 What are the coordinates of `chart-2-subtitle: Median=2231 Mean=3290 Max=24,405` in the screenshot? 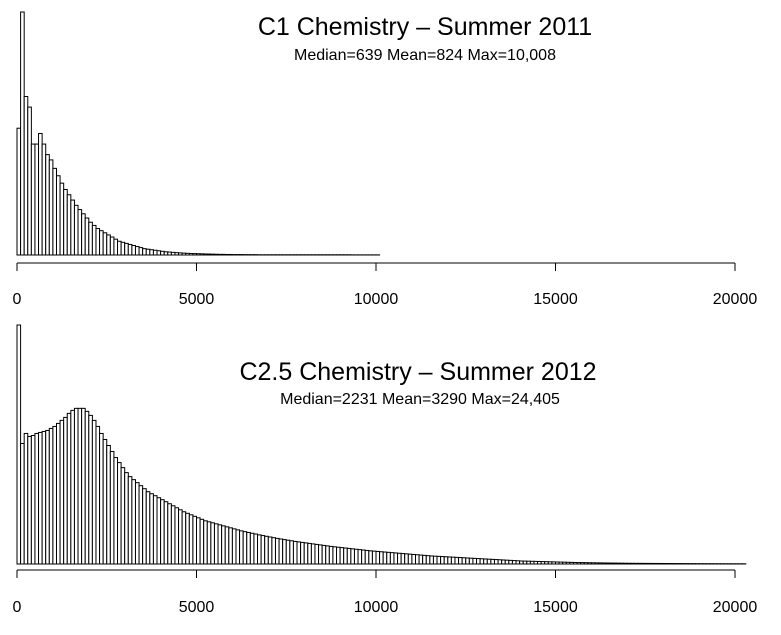 It's located at (420, 399).